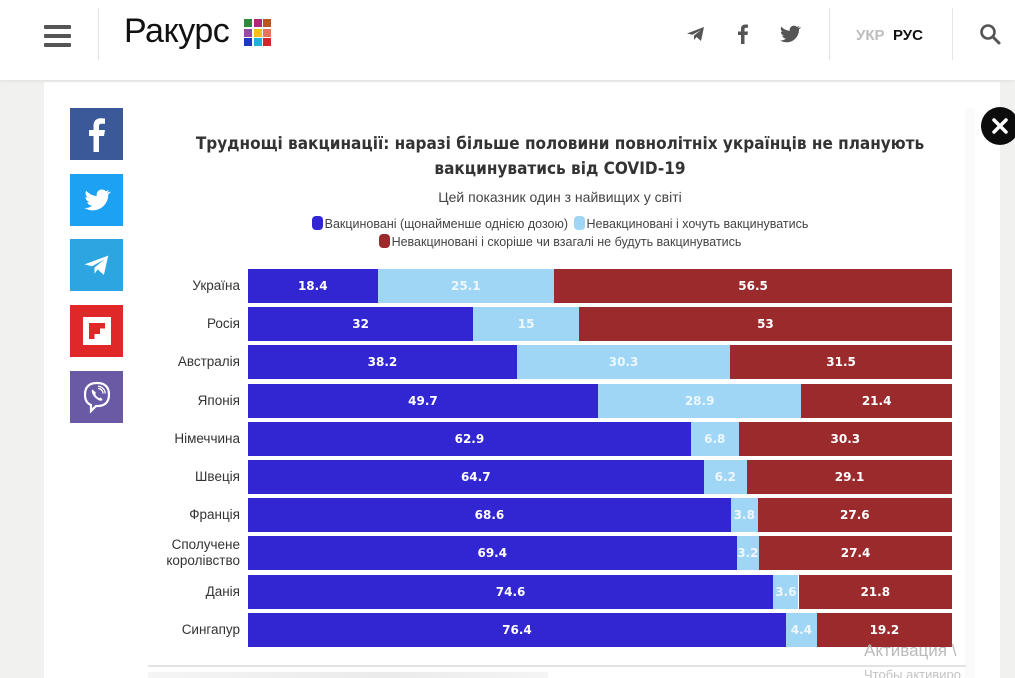 The width and height of the screenshot is (1015, 678). Describe the element at coordinates (218, 400) in the screenshot. I see `category-label-line: Японія` at that location.